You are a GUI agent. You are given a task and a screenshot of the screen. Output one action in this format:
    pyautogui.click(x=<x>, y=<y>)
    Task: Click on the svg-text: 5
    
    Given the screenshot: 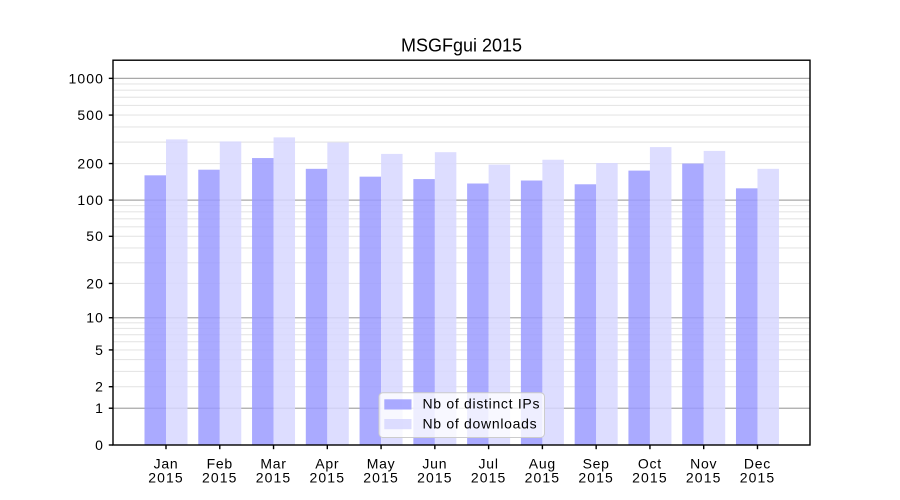 What is the action you would take?
    pyautogui.click(x=99, y=350)
    